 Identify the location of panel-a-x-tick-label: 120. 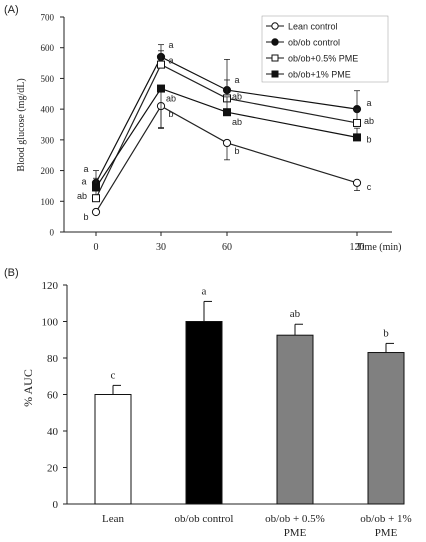
(357, 247).